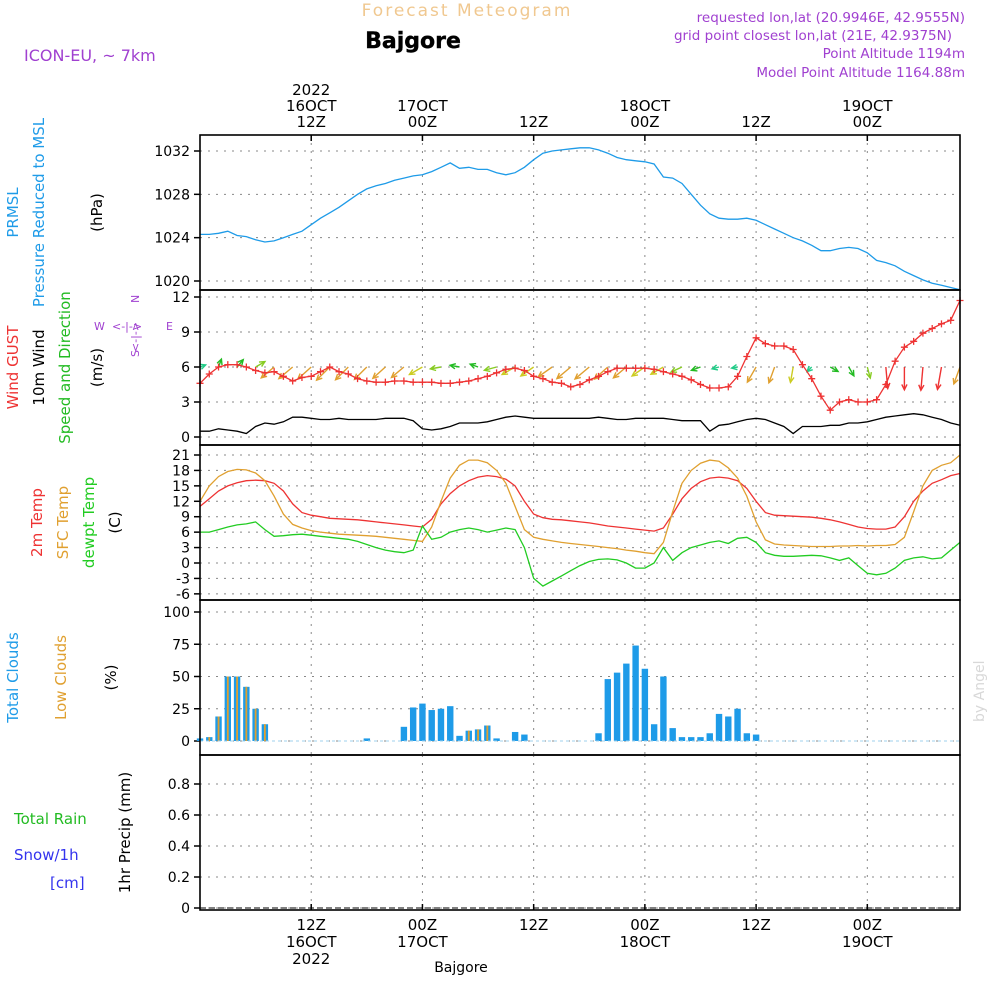 Image resolution: width=1000 pixels, height=1000 pixels. Describe the element at coordinates (50, 819) in the screenshot. I see `series-label: Total Rain` at that location.